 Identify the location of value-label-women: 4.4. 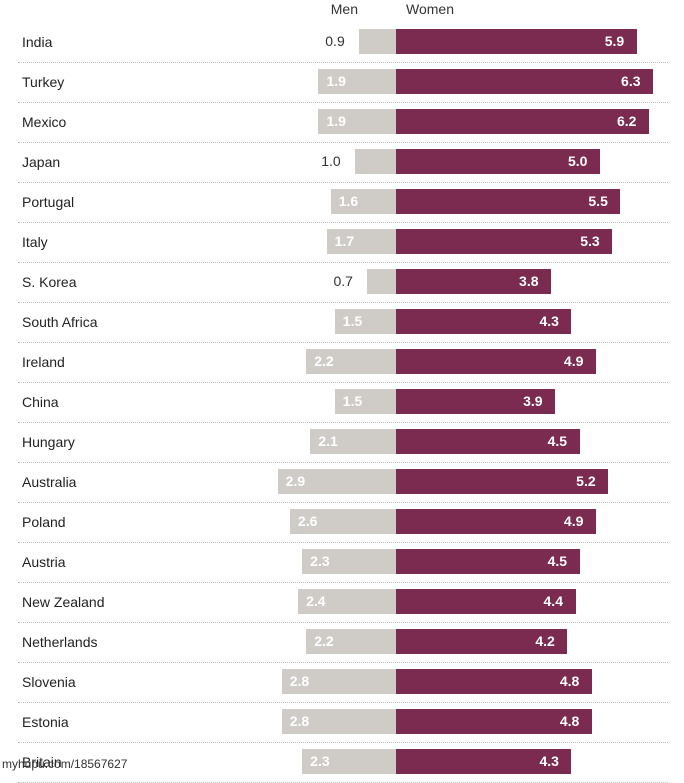
(553, 601).